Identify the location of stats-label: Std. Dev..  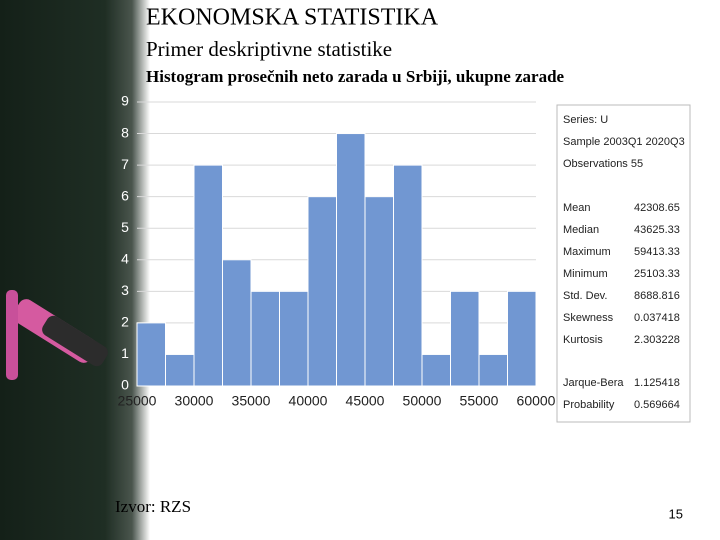
(585, 296).